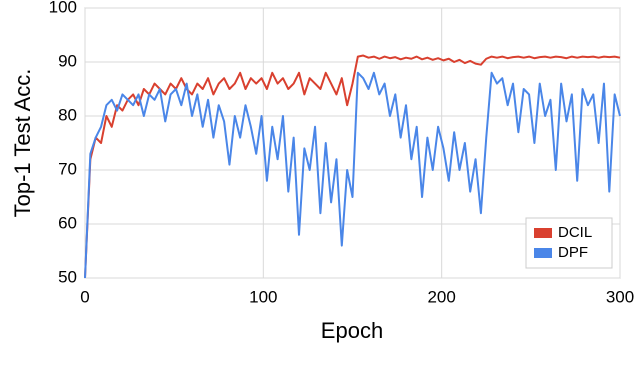  I want to click on x-tick-label: 0, so click(84, 296).